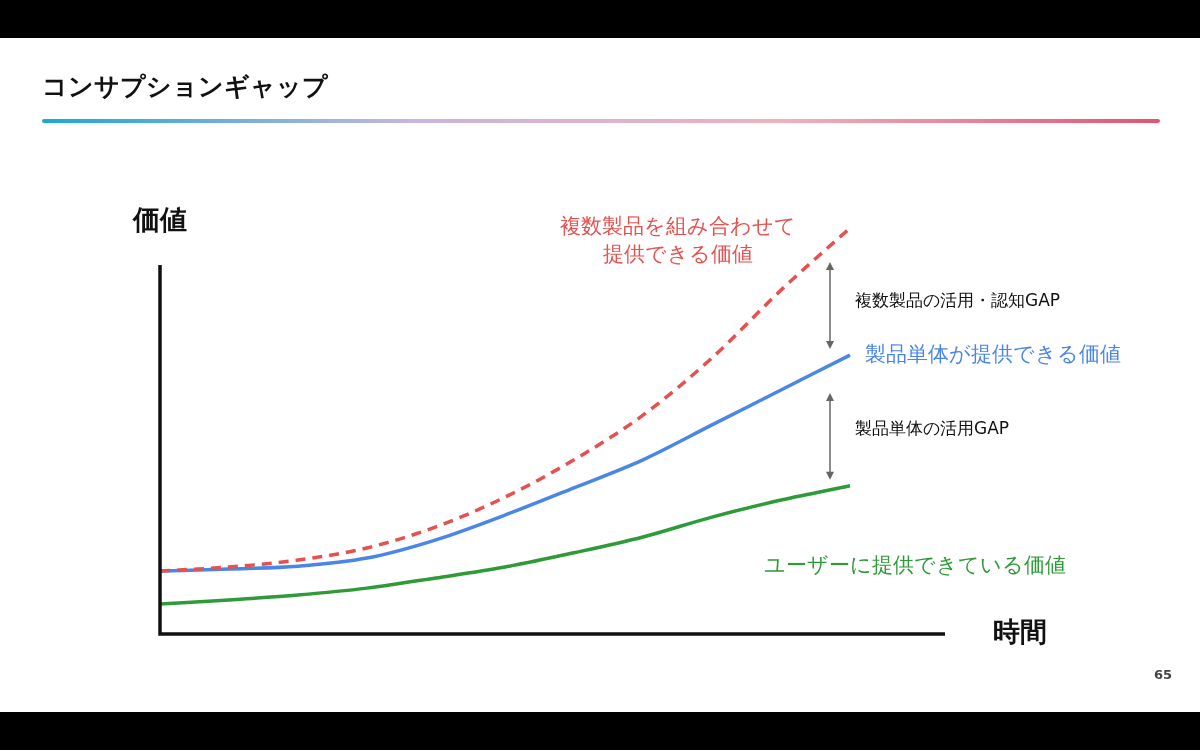 The height and width of the screenshot is (750, 1200). I want to click on text: 65, so click(1162, 675).